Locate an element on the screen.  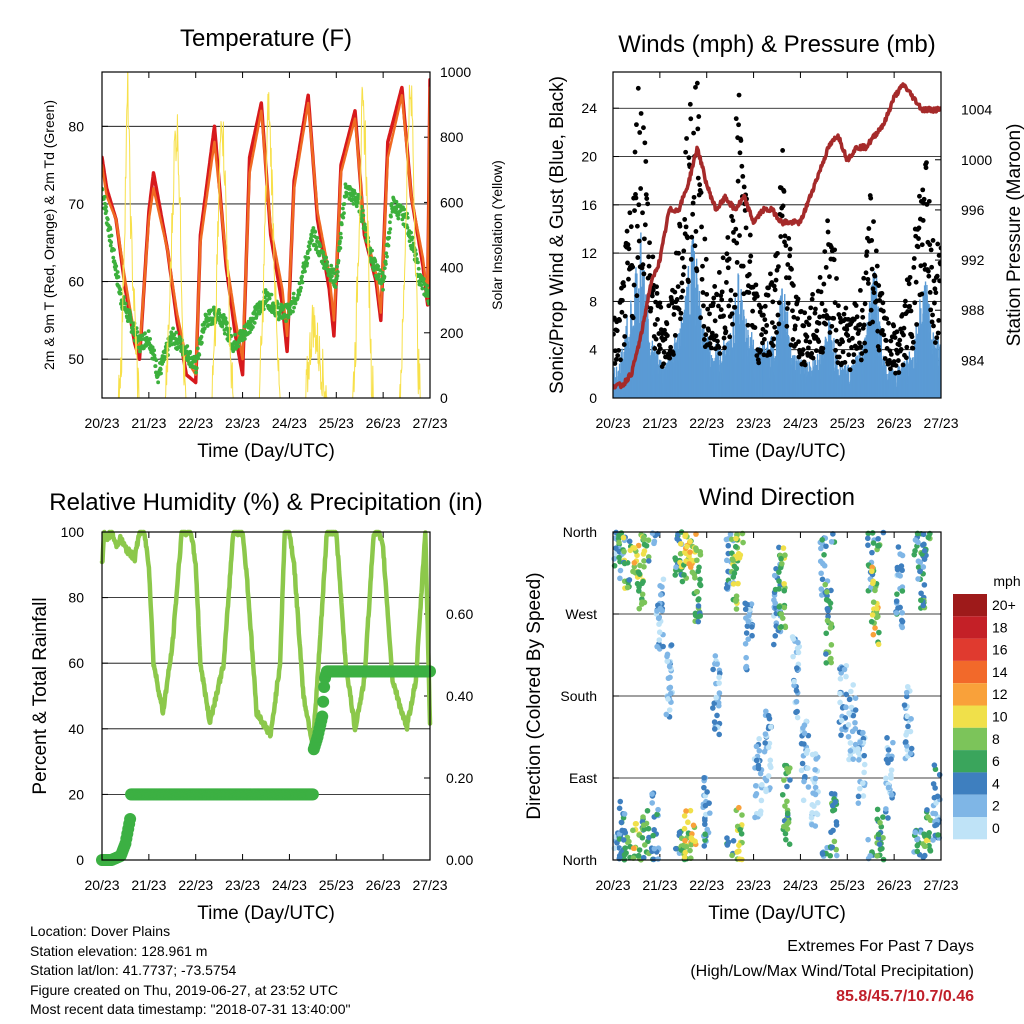
x-tick-label: 22/23 is located at coordinates (195, 885).